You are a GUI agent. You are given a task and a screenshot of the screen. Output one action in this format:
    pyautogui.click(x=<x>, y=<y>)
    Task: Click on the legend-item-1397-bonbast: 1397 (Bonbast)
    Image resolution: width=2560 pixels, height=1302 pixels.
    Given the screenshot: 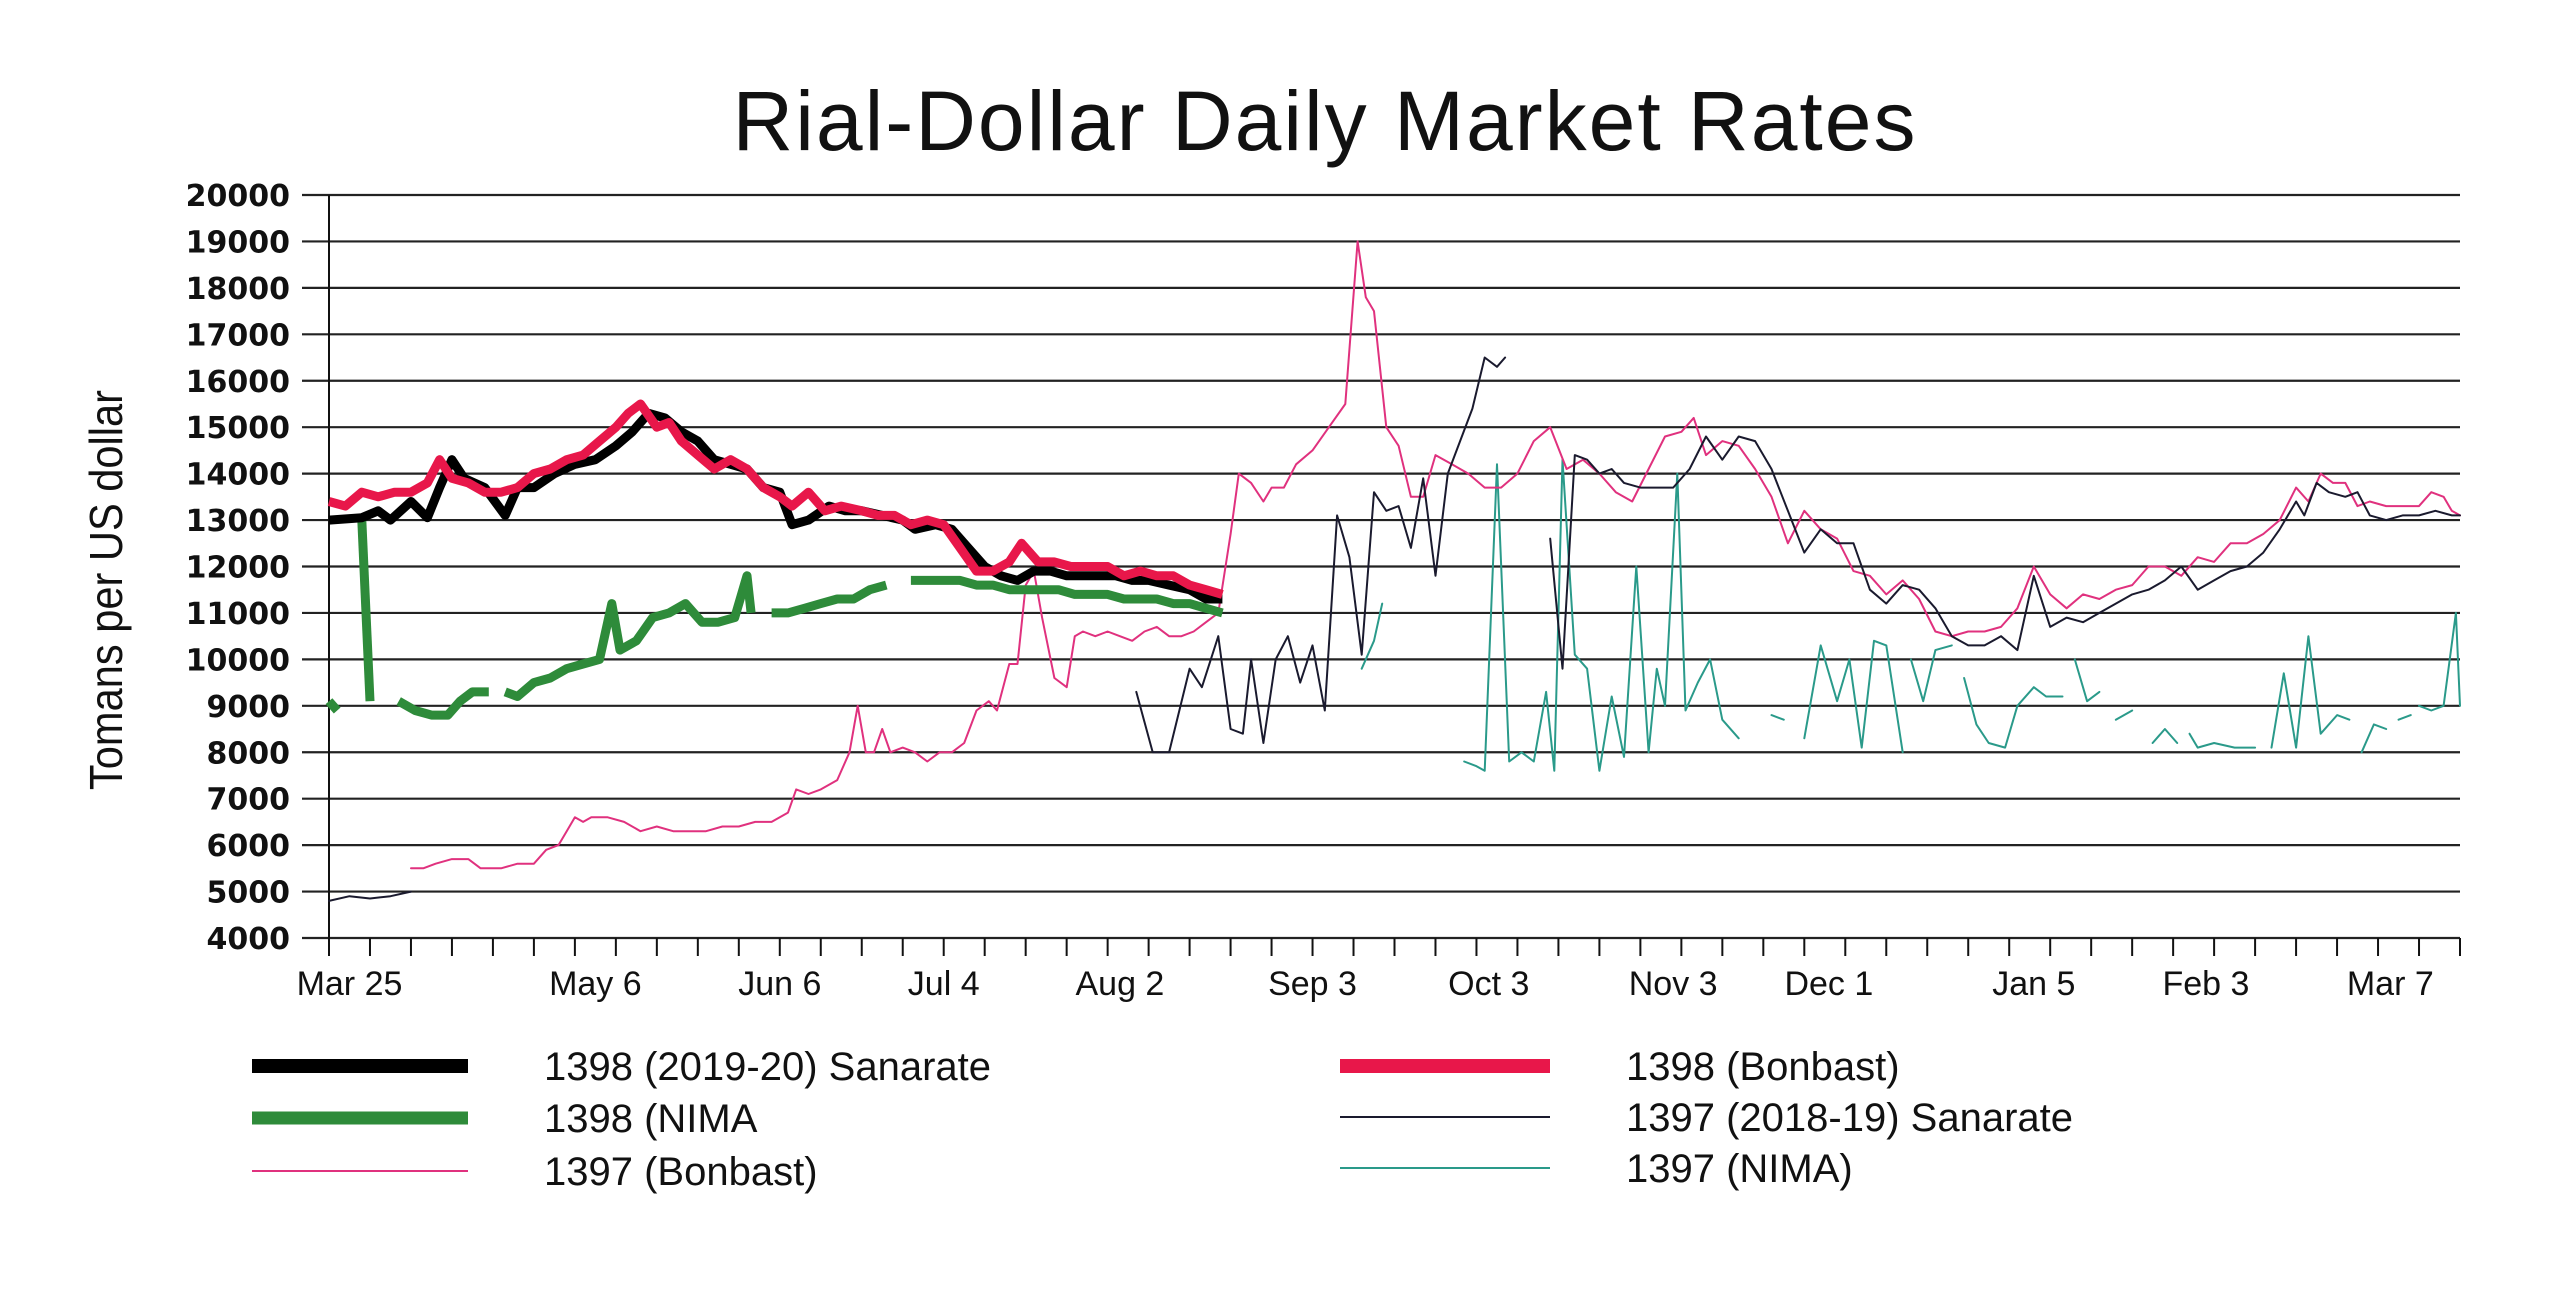 What is the action you would take?
    pyautogui.click(x=535, y=1172)
    